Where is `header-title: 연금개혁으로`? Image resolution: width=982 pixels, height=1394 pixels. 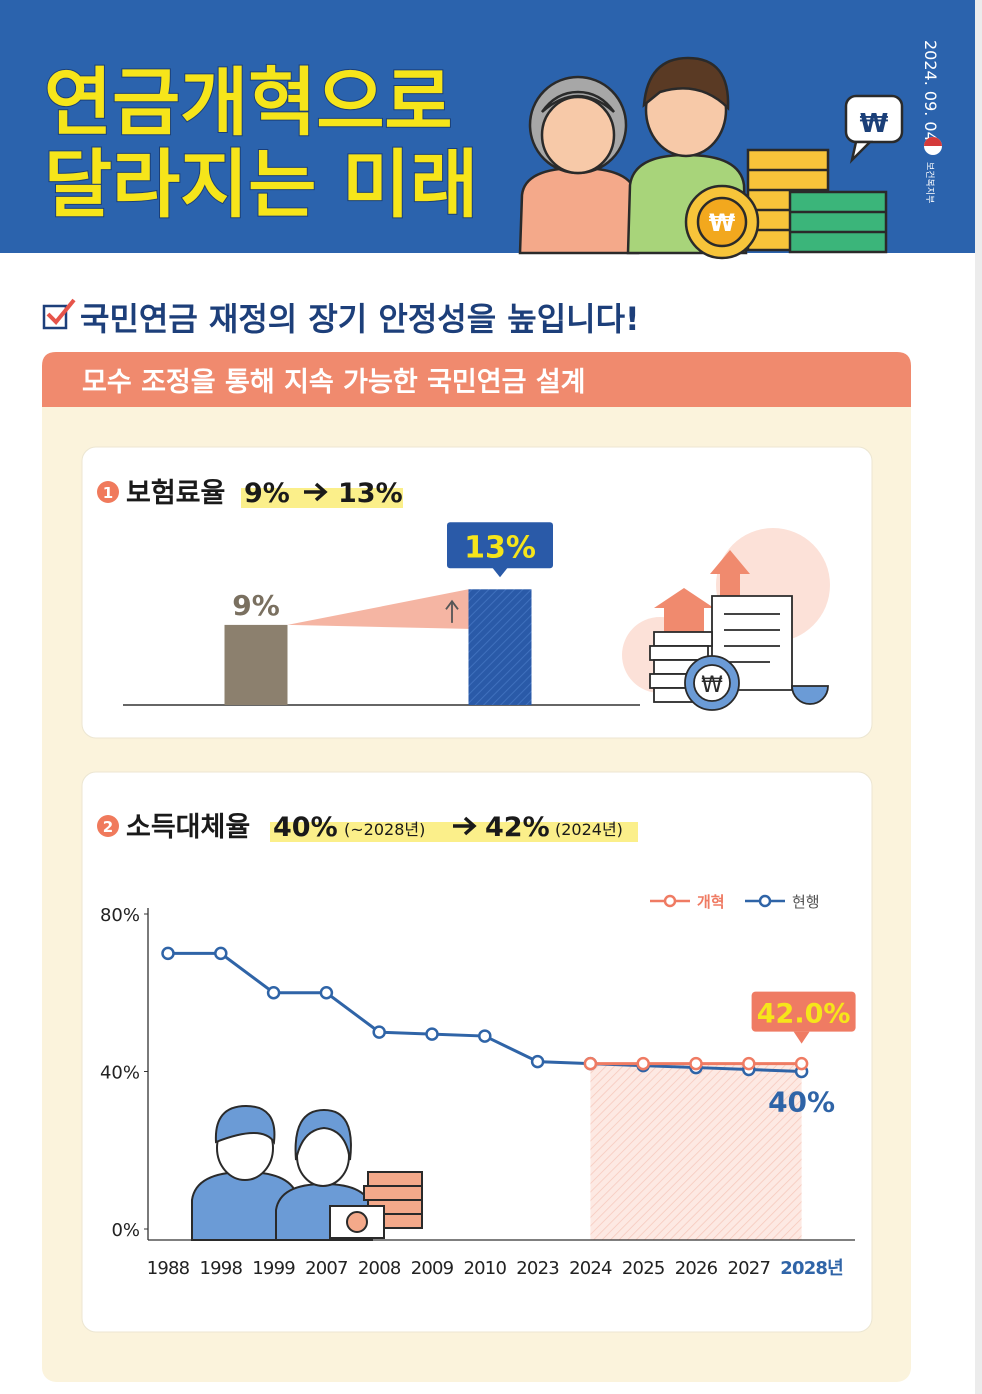 header-title: 연금개혁으로 is located at coordinates (248, 103).